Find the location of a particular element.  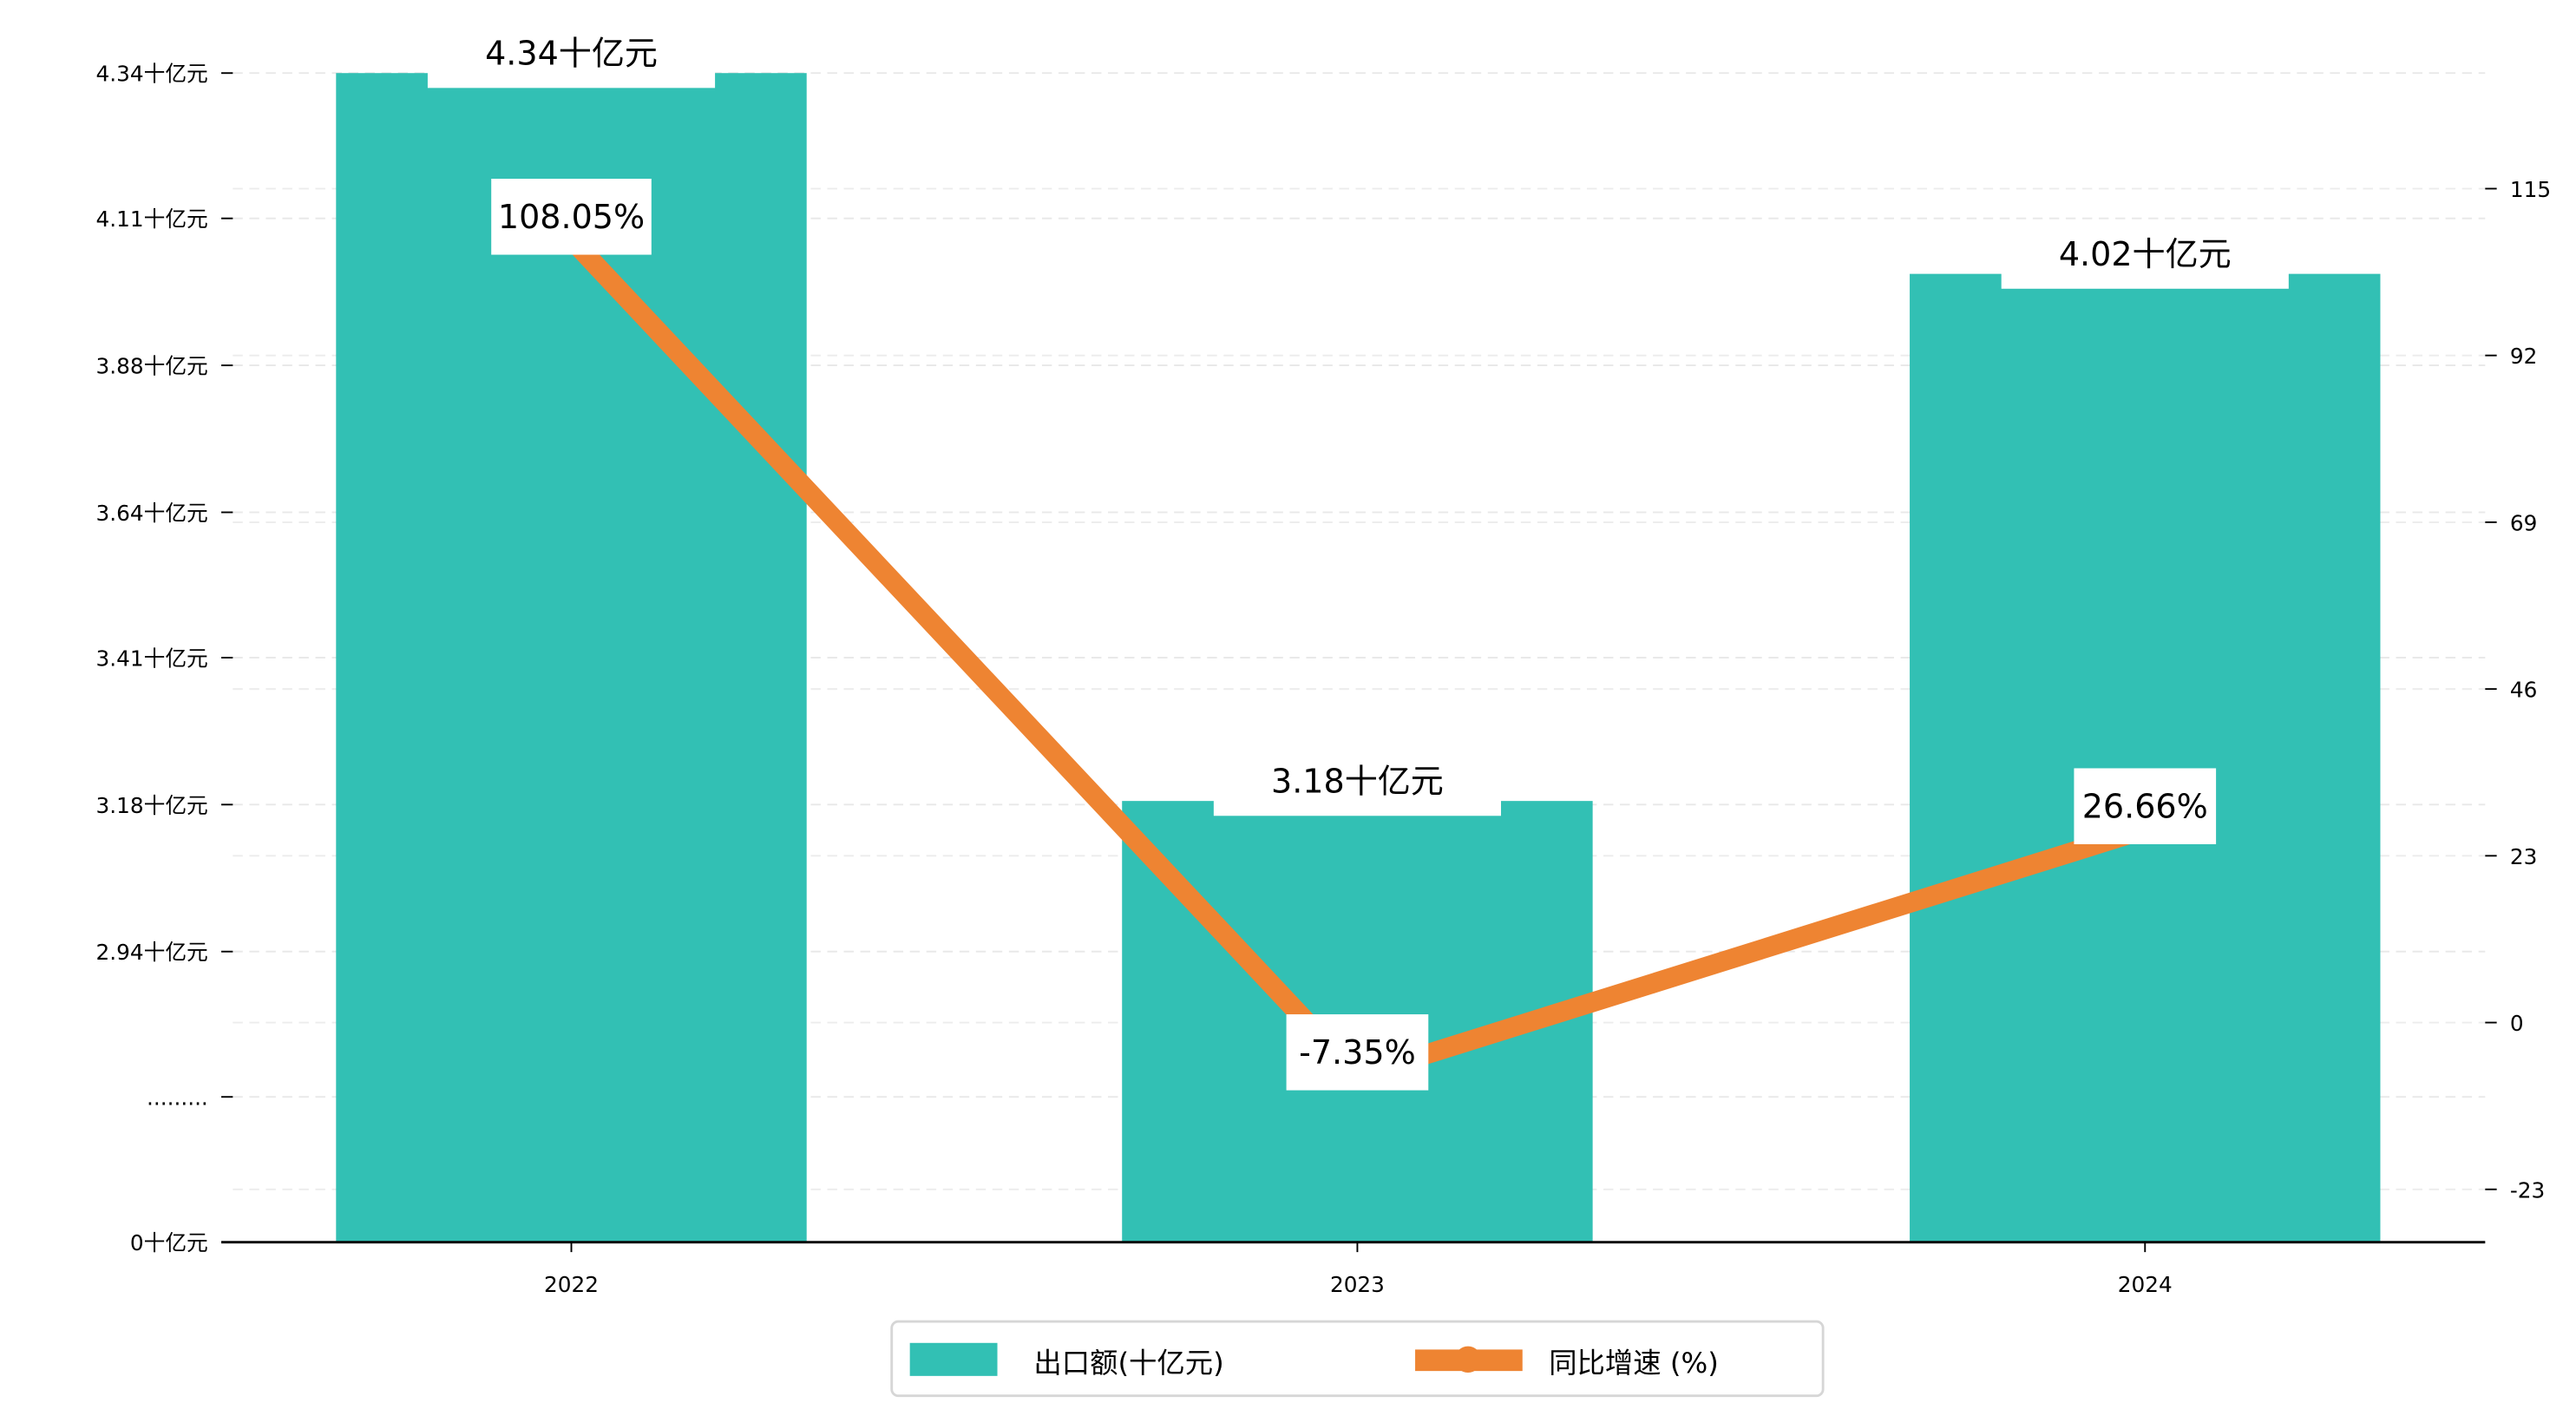

right-tick-label: 23 is located at coordinates (2523, 856).